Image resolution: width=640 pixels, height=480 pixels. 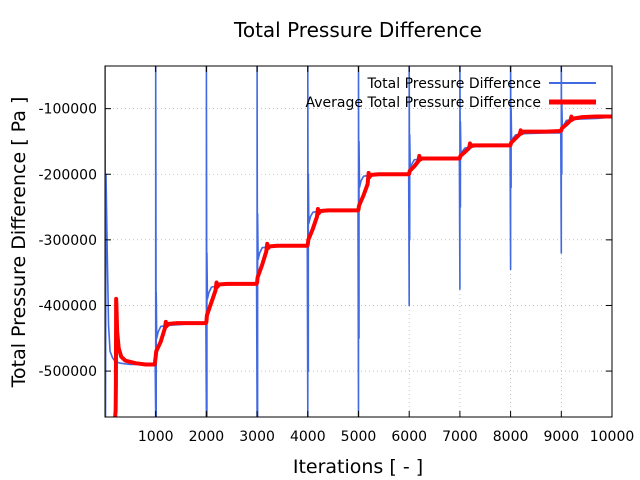 What do you see at coordinates (460, 437) in the screenshot?
I see `x-tick-label: 7000` at bounding box center [460, 437].